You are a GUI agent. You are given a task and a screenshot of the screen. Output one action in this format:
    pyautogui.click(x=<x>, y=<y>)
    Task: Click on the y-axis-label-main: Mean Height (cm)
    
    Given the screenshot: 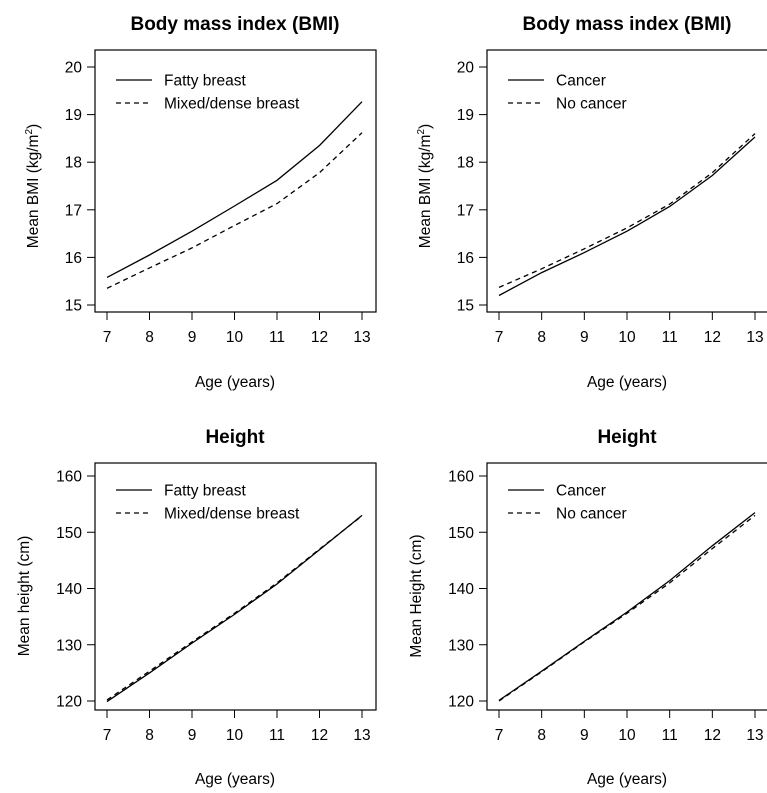 What is the action you would take?
    pyautogui.click(x=416, y=595)
    